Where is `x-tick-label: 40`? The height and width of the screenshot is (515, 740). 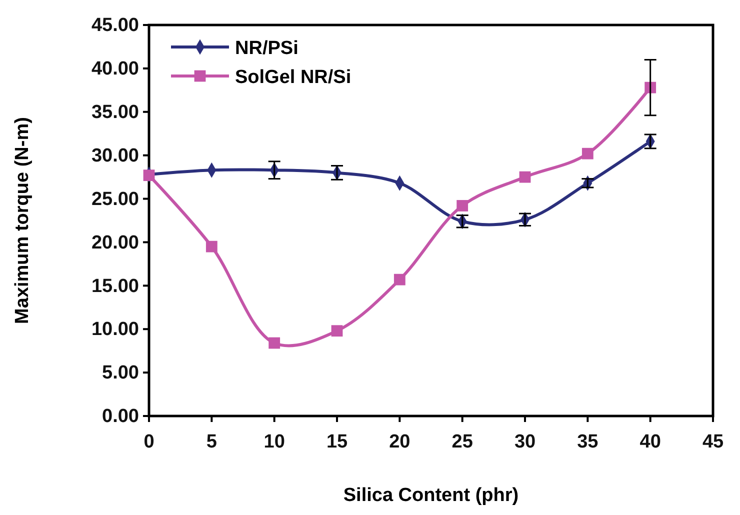
x-tick-label: 40 is located at coordinates (650, 441).